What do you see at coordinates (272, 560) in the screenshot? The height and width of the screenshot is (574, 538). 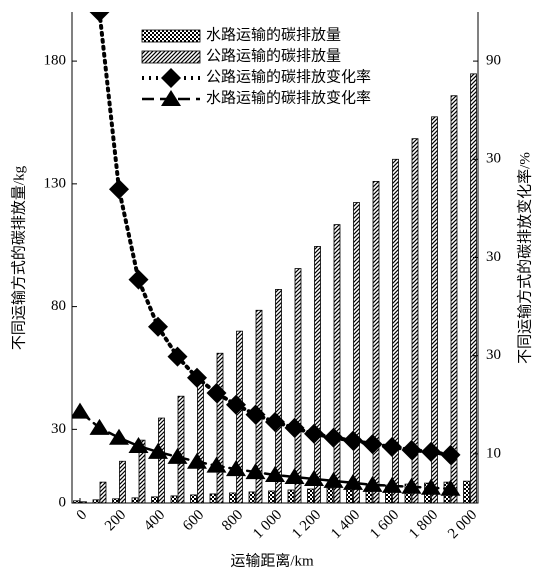 I see `x-axis-label: 运输距离/km` at bounding box center [272, 560].